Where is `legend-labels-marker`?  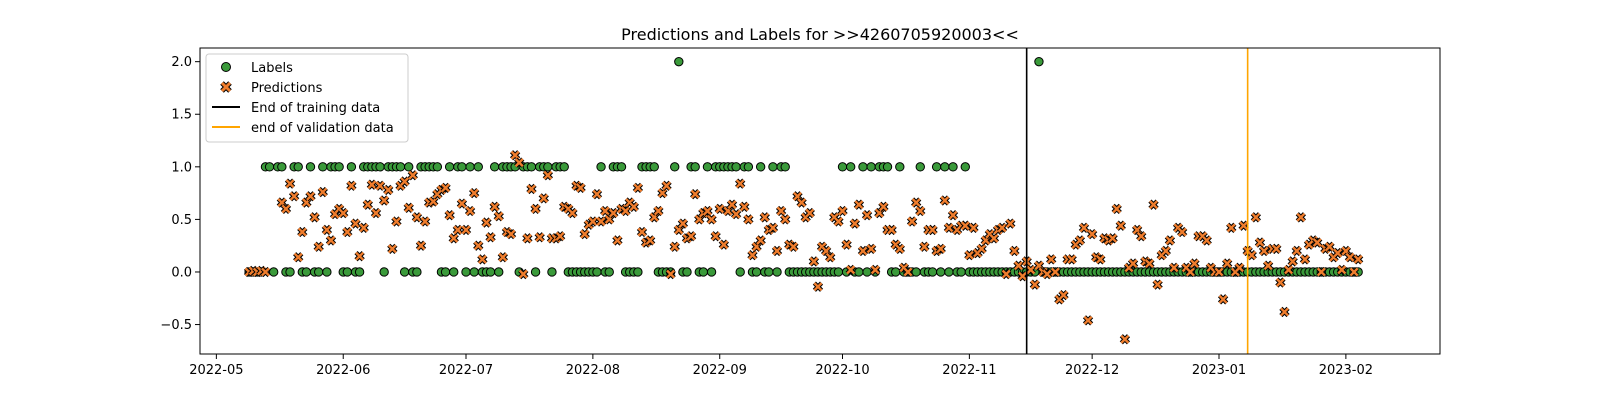 legend-labels-marker is located at coordinates (226, 67).